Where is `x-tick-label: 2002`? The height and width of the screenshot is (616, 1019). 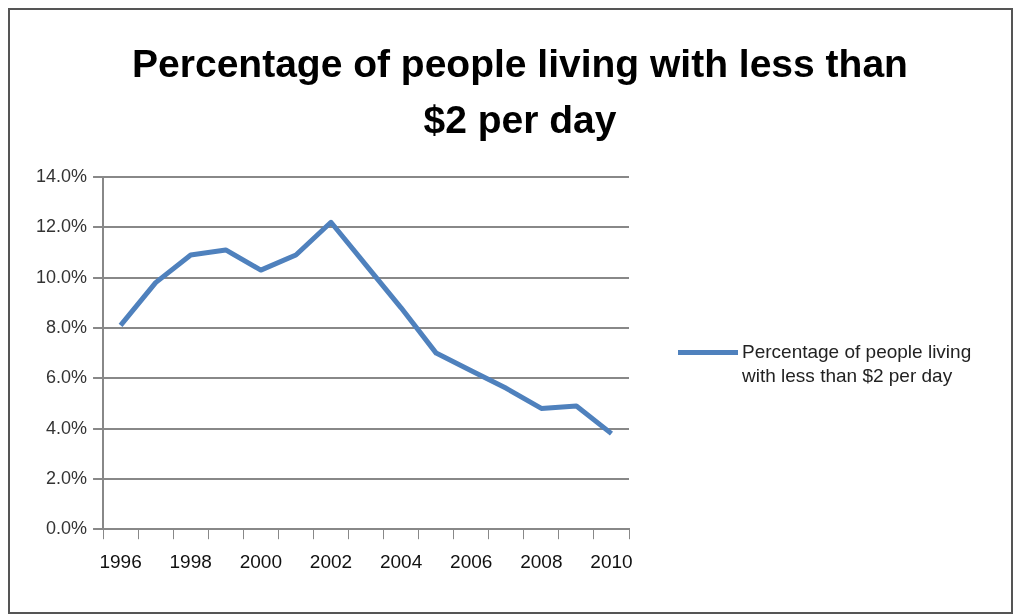 x-tick-label: 2002 is located at coordinates (331, 561).